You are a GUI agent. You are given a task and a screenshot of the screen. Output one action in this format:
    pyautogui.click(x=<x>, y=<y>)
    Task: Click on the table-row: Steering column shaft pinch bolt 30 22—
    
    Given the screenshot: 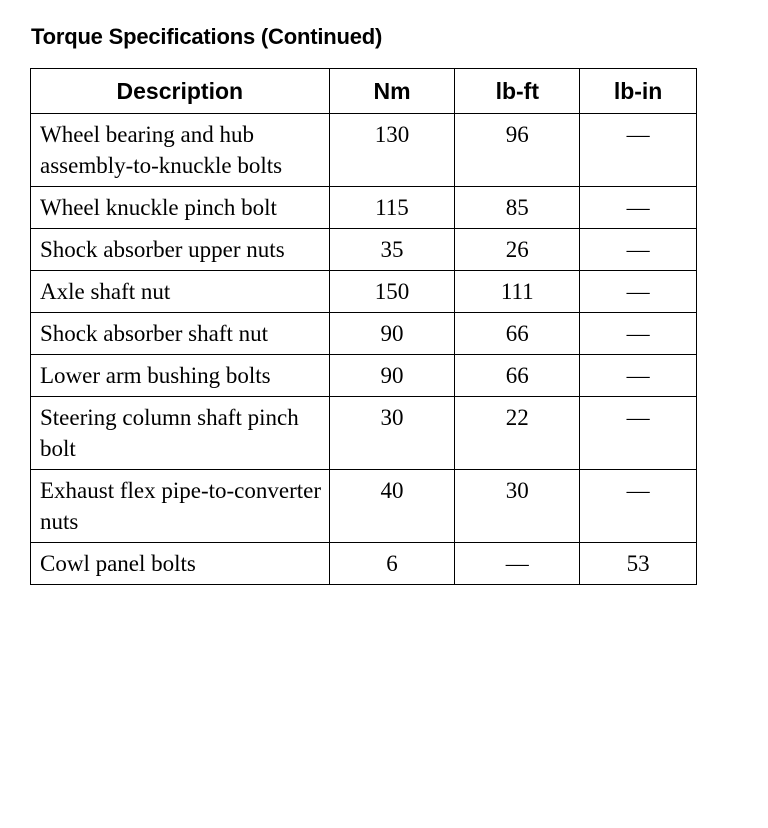 What is the action you would take?
    pyautogui.click(x=363, y=433)
    